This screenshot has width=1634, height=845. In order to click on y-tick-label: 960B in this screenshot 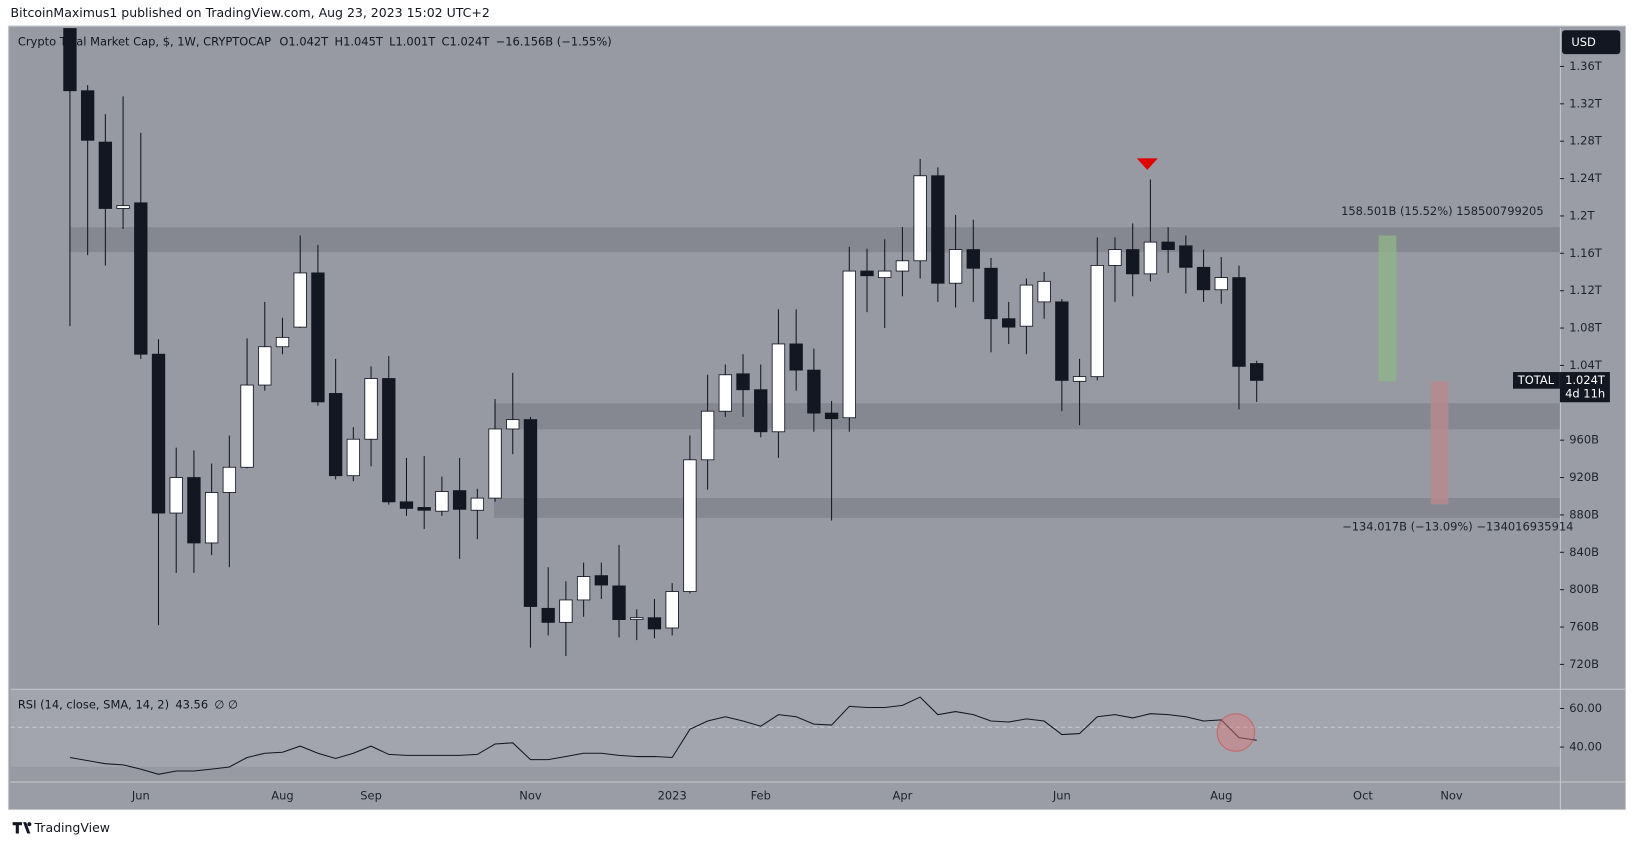, I will do `click(1584, 440)`.